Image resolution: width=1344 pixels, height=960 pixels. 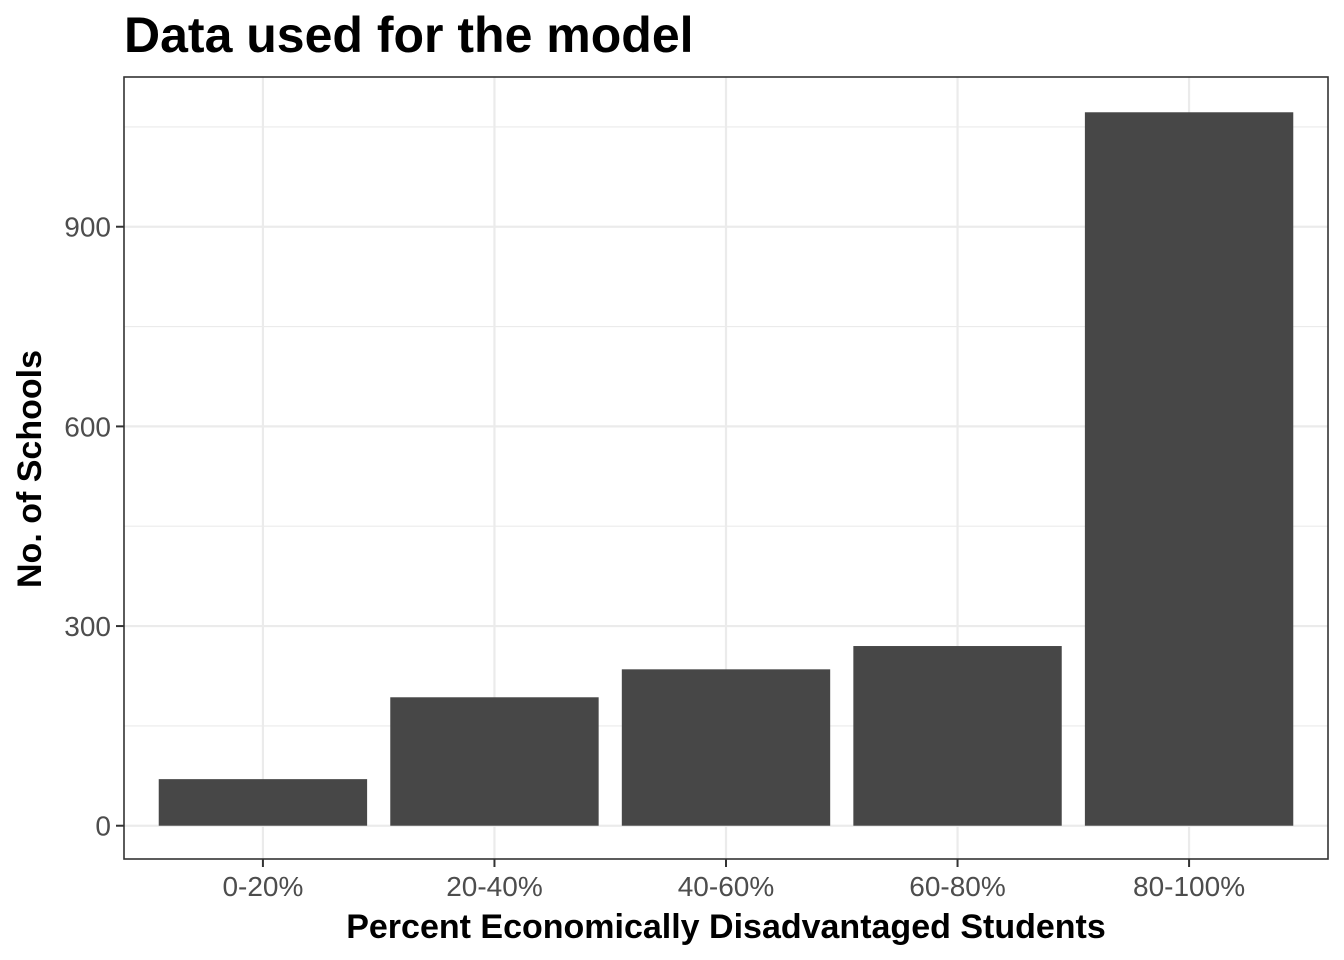 What do you see at coordinates (409, 35) in the screenshot?
I see `chart-title: Data used for the model` at bounding box center [409, 35].